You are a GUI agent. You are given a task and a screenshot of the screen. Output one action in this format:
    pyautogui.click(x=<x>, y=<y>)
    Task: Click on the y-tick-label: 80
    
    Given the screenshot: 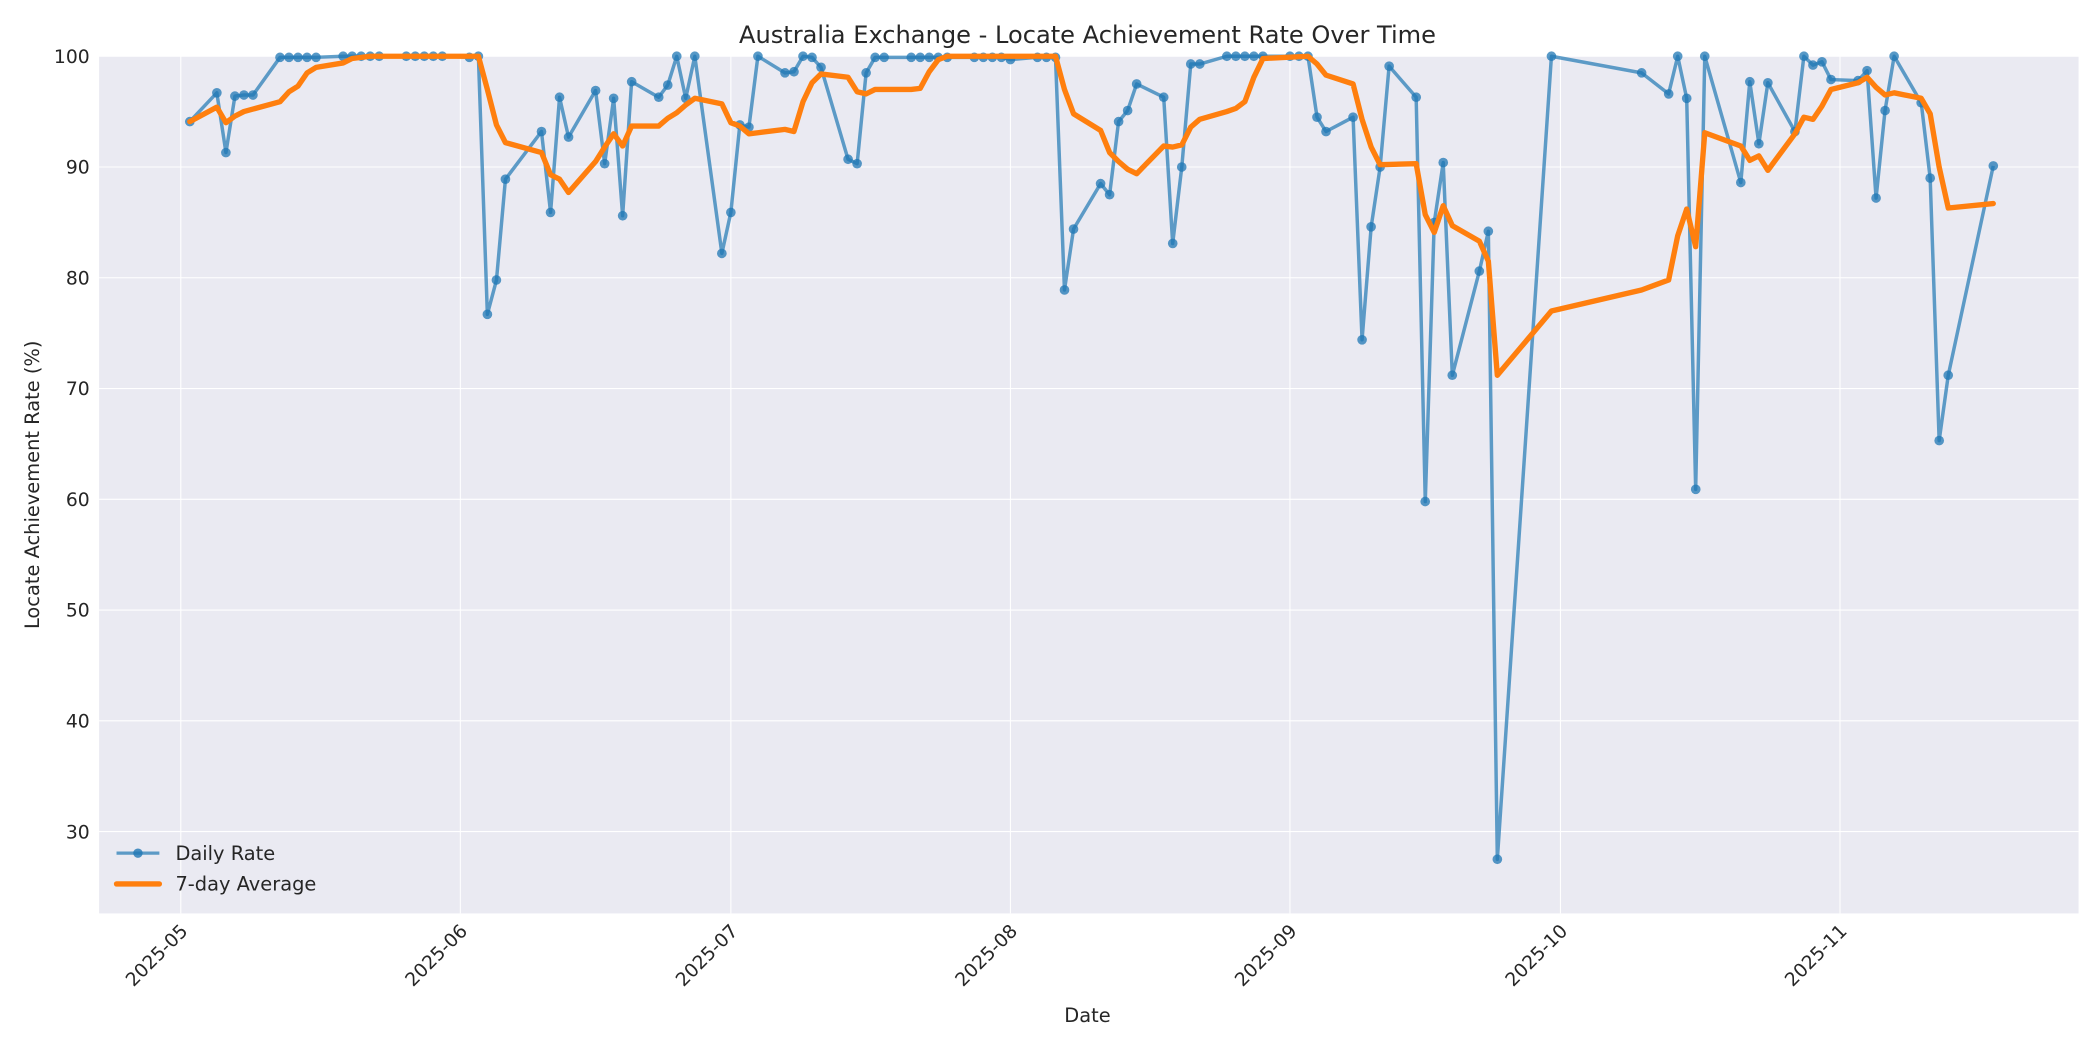 What is the action you would take?
    pyautogui.click(x=78, y=278)
    